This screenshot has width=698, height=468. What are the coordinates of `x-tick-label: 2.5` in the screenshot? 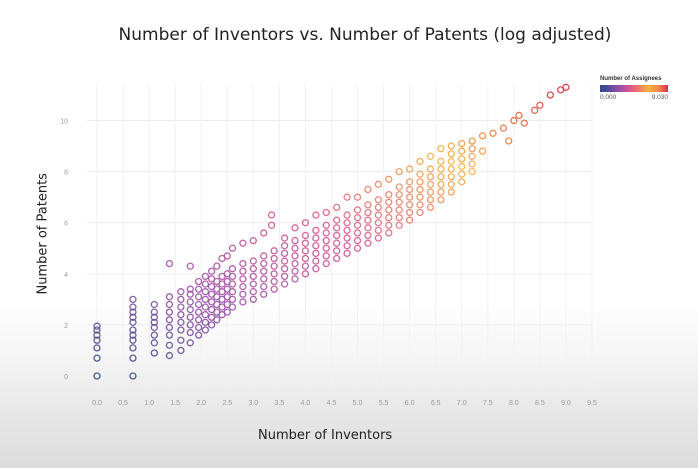 It's located at (227, 403).